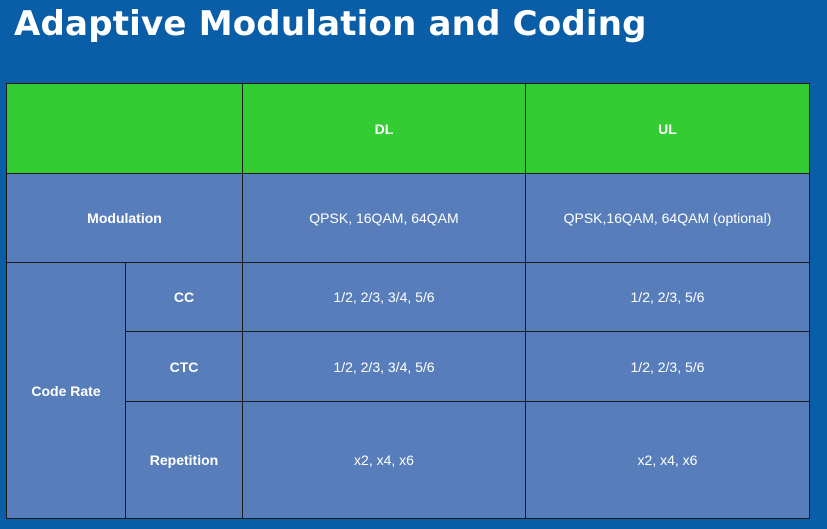  Describe the element at coordinates (667, 366) in the screenshot. I see `ctc-ul-cell: 1/2, 2/3, 5/6` at that location.